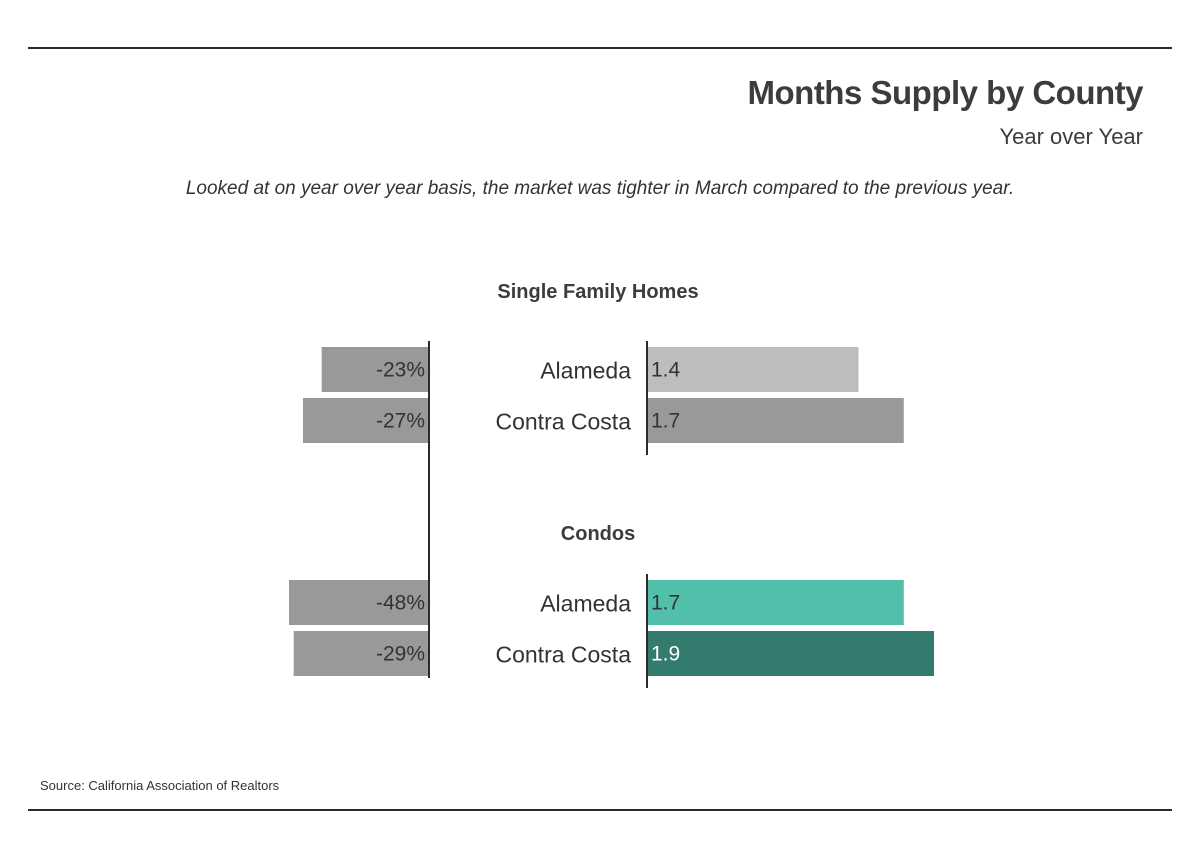 Image resolution: width=1200 pixels, height=863 pixels. What do you see at coordinates (1071, 136) in the screenshot?
I see `chart-subtitle: Year over Year` at bounding box center [1071, 136].